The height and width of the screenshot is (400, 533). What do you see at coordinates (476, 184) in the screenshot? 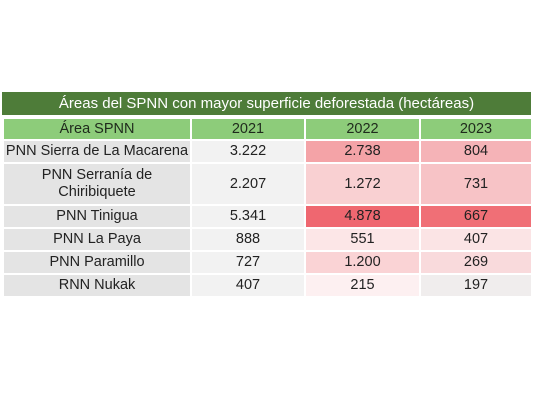
I see `cell-2023: 731` at bounding box center [476, 184].